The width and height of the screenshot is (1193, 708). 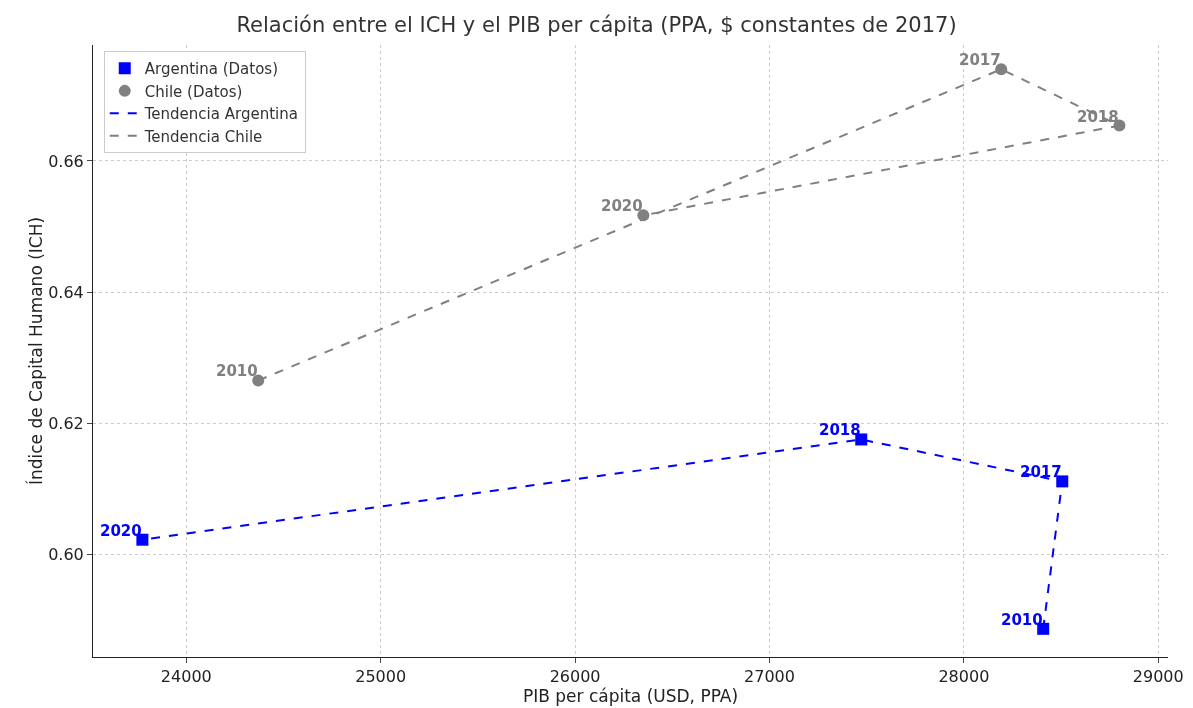 I want to click on x-axis-title: PIB per cápita (USD, PPA), so click(x=630, y=696).